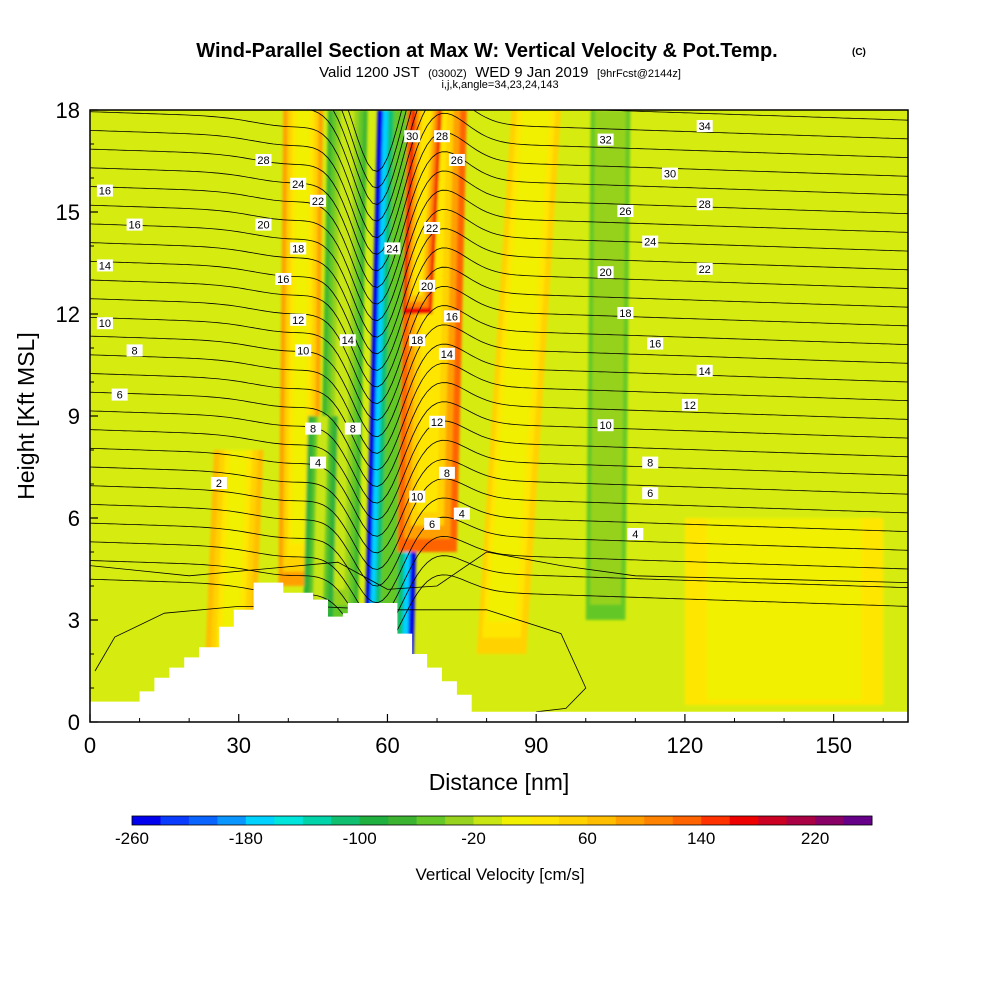 The image size is (1000, 1000). What do you see at coordinates (132, 838) in the screenshot?
I see `colorbar-tick-label: -260` at bounding box center [132, 838].